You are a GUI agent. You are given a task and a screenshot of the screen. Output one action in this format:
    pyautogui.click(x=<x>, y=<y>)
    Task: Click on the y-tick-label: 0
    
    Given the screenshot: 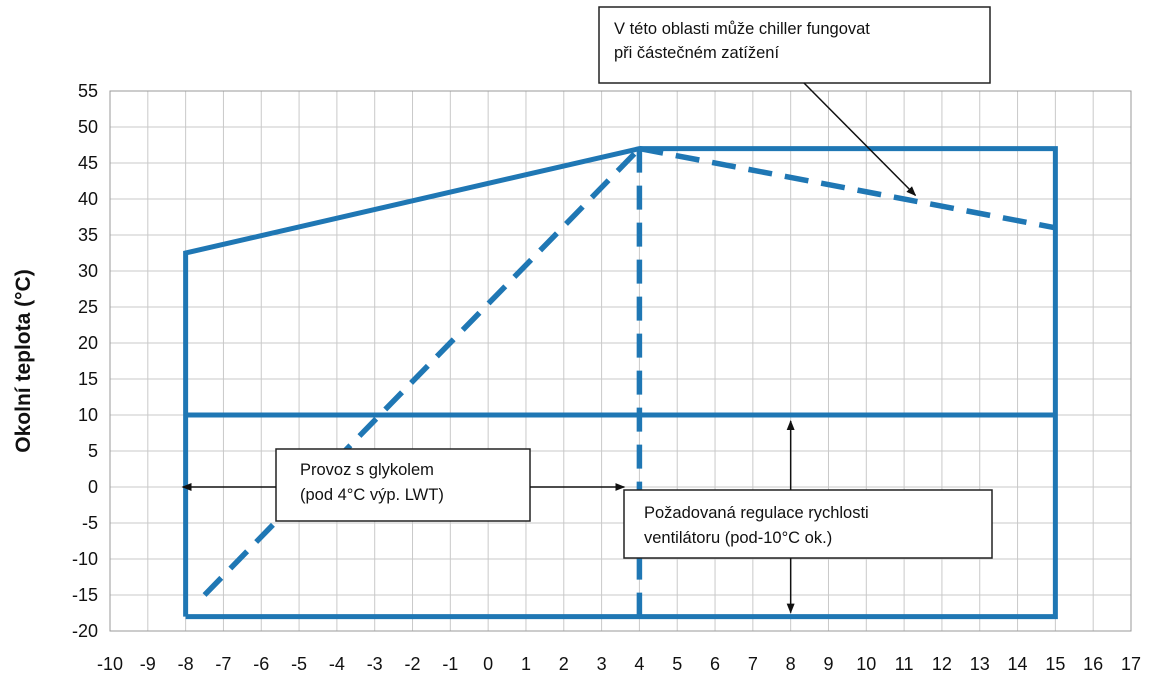 What is the action you would take?
    pyautogui.click(x=93, y=487)
    